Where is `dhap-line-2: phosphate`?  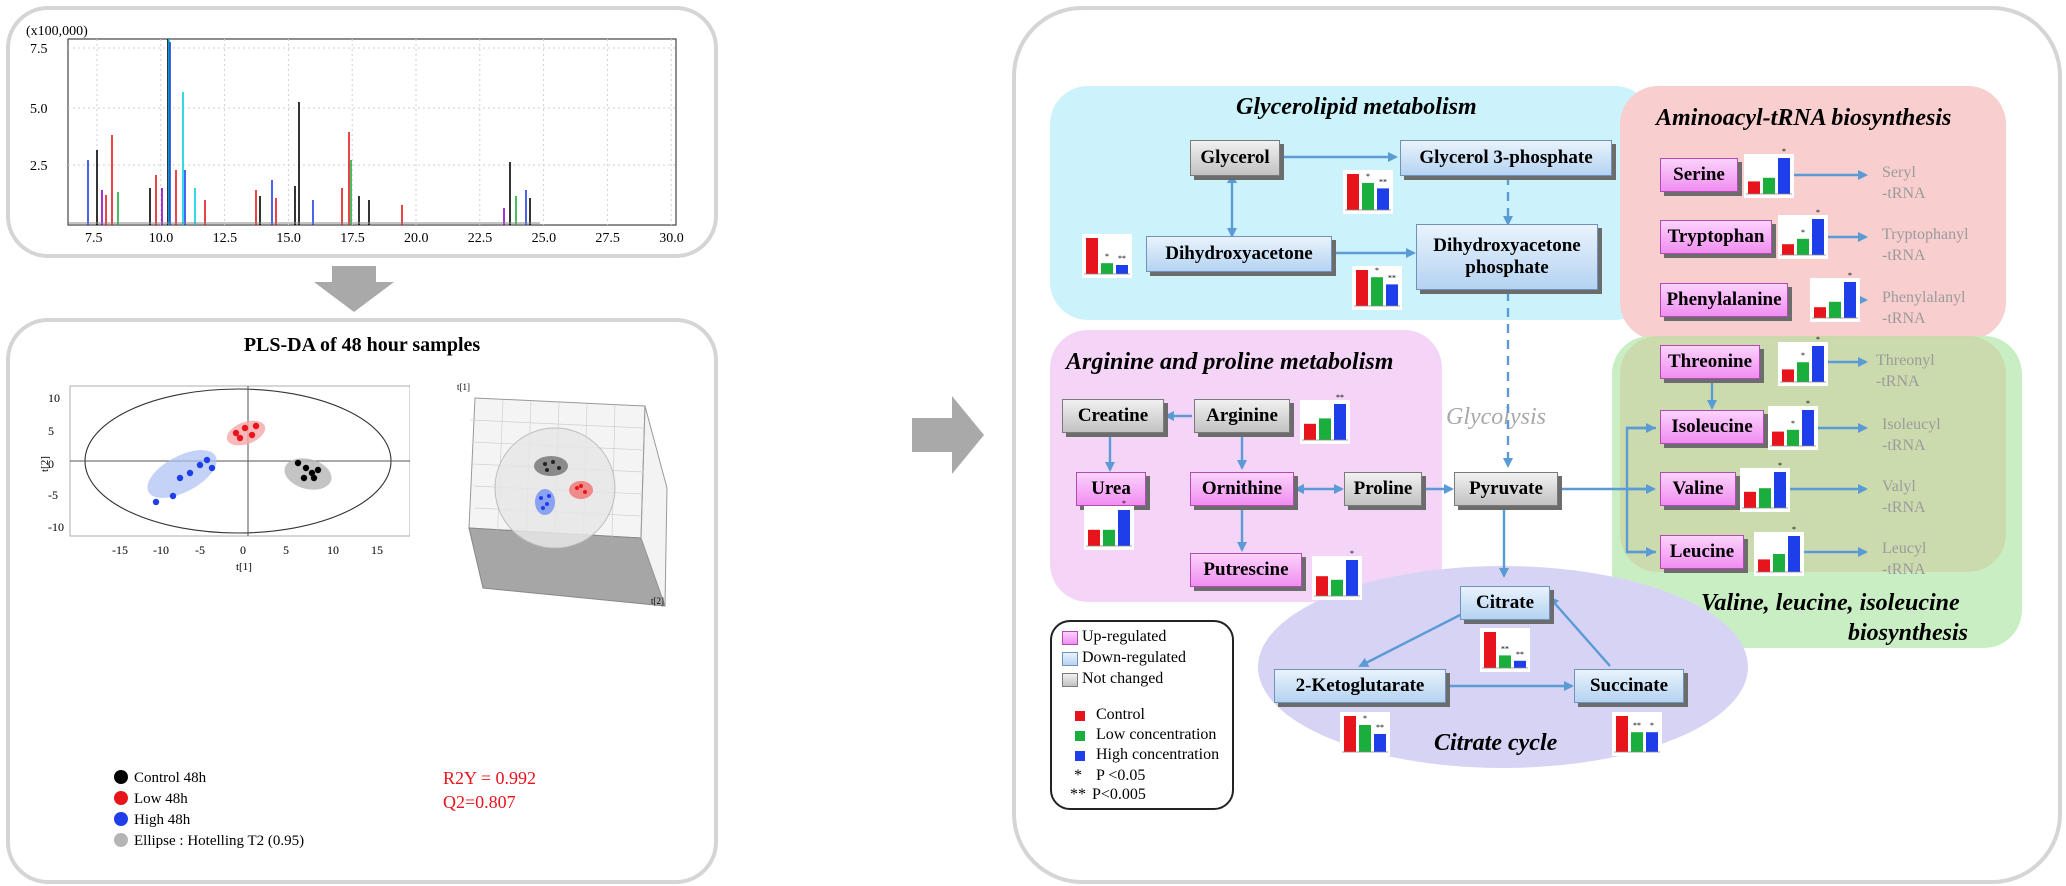 dhap-line-2: phosphate is located at coordinates (1507, 267).